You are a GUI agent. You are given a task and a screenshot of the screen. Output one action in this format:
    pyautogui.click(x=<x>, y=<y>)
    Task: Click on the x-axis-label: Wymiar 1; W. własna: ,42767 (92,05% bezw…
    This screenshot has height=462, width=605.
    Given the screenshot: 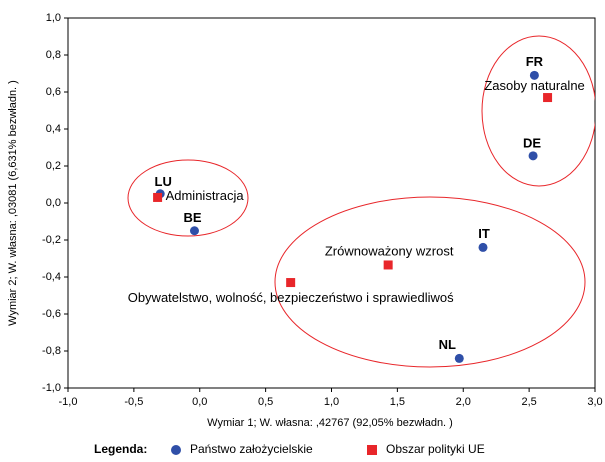 What is the action you would take?
    pyautogui.click(x=330, y=423)
    